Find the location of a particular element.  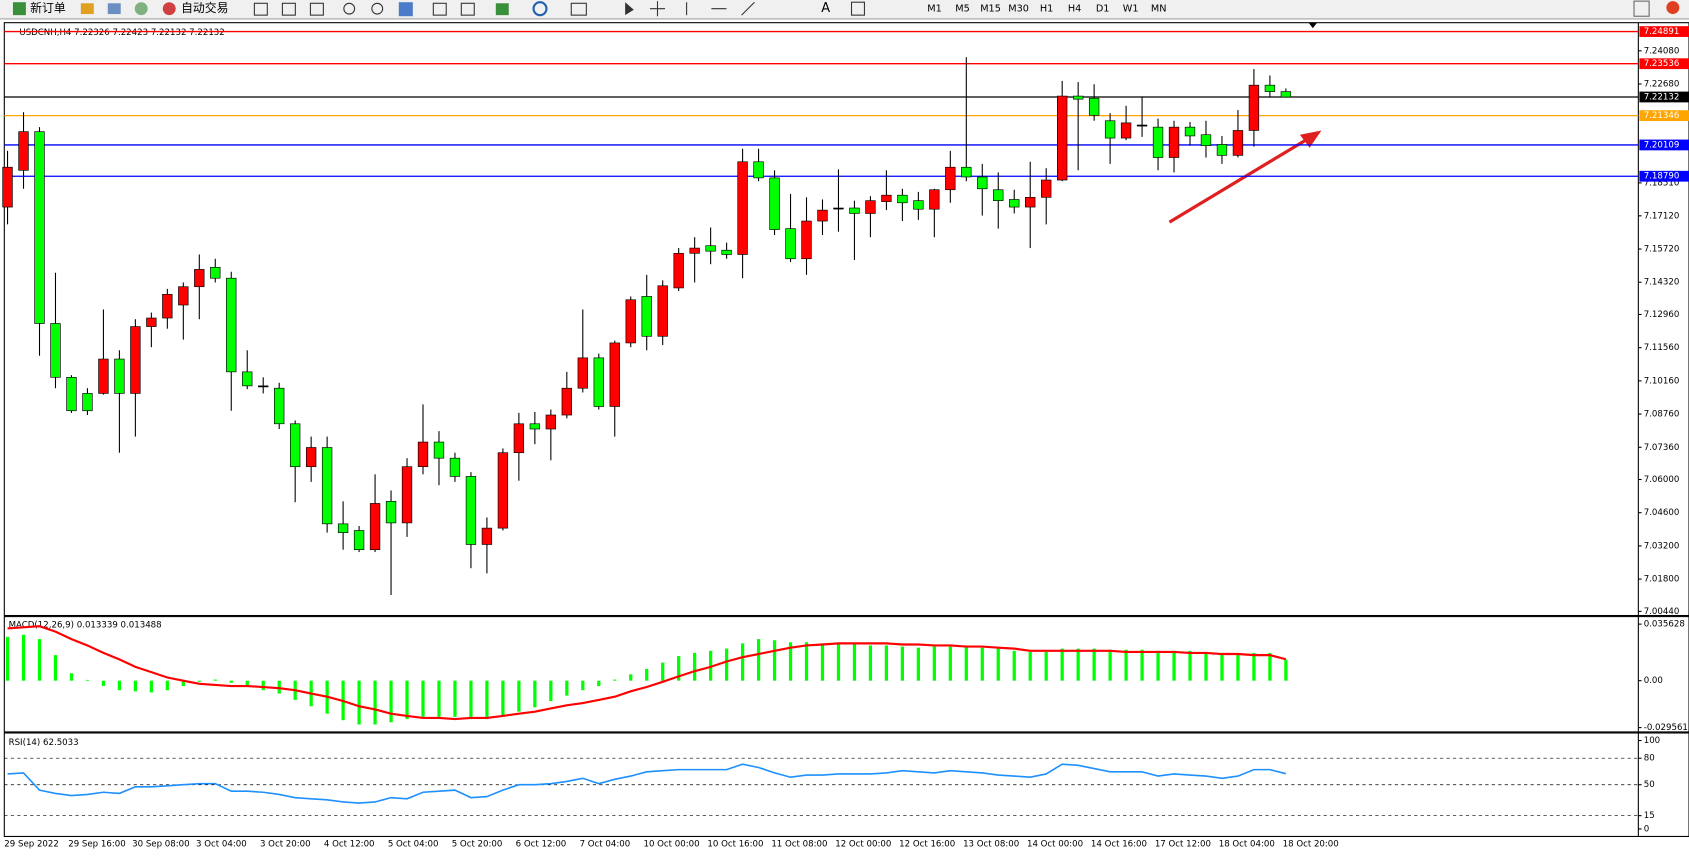

y-tick-label: 7.11560 is located at coordinates (1662, 348).